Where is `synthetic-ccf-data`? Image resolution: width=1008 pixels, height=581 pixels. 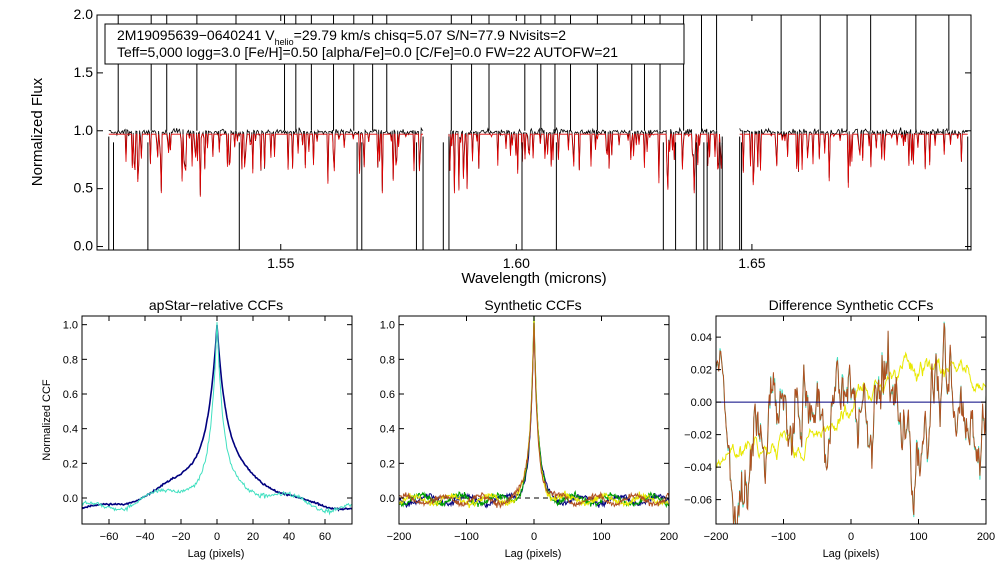
synthetic-ccf-data is located at coordinates (534, 412).